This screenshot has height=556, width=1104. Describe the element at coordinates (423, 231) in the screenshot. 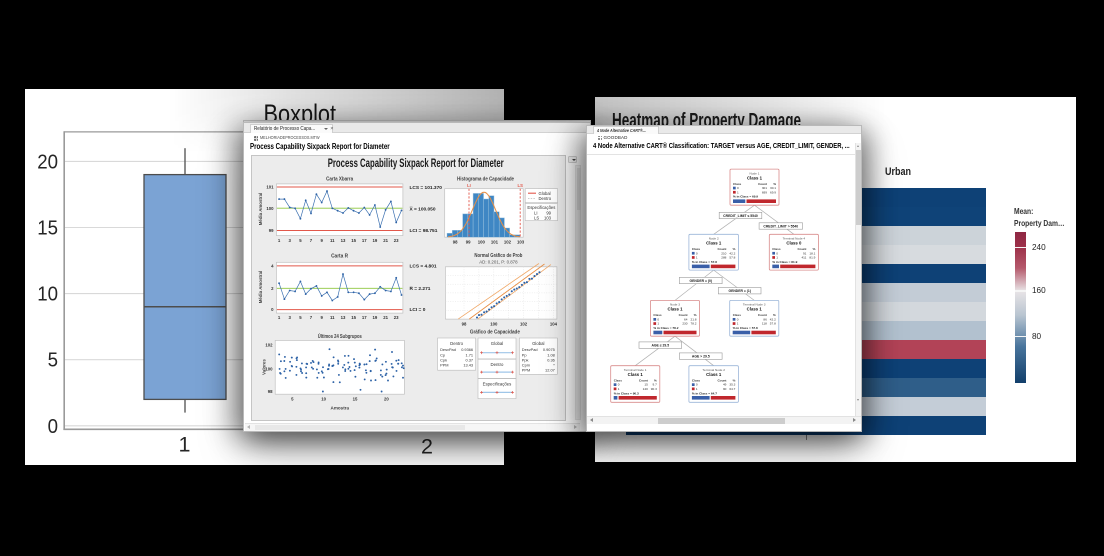

I see `svg-text: LCI = 98.751` at that location.